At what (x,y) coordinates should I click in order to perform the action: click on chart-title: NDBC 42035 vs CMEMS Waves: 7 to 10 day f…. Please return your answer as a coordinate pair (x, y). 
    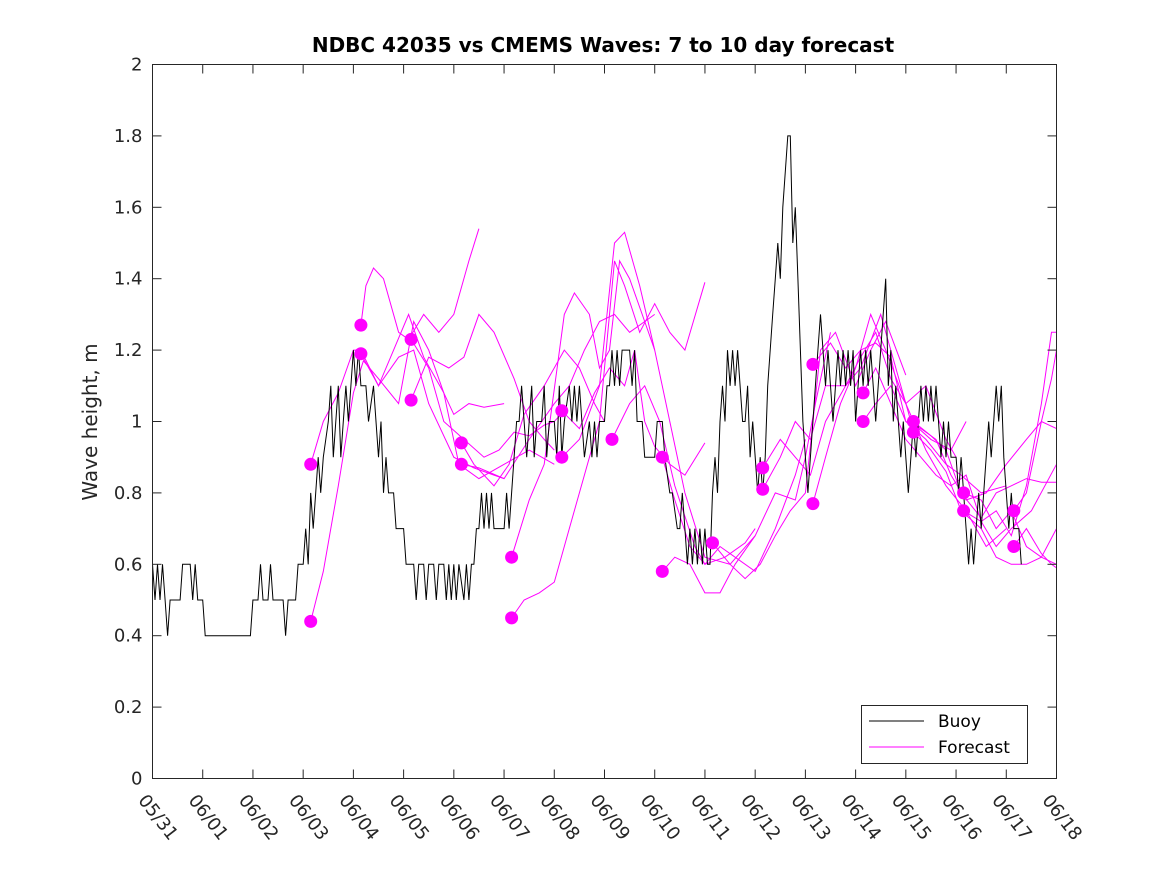
    Looking at the image, I should click on (603, 45).